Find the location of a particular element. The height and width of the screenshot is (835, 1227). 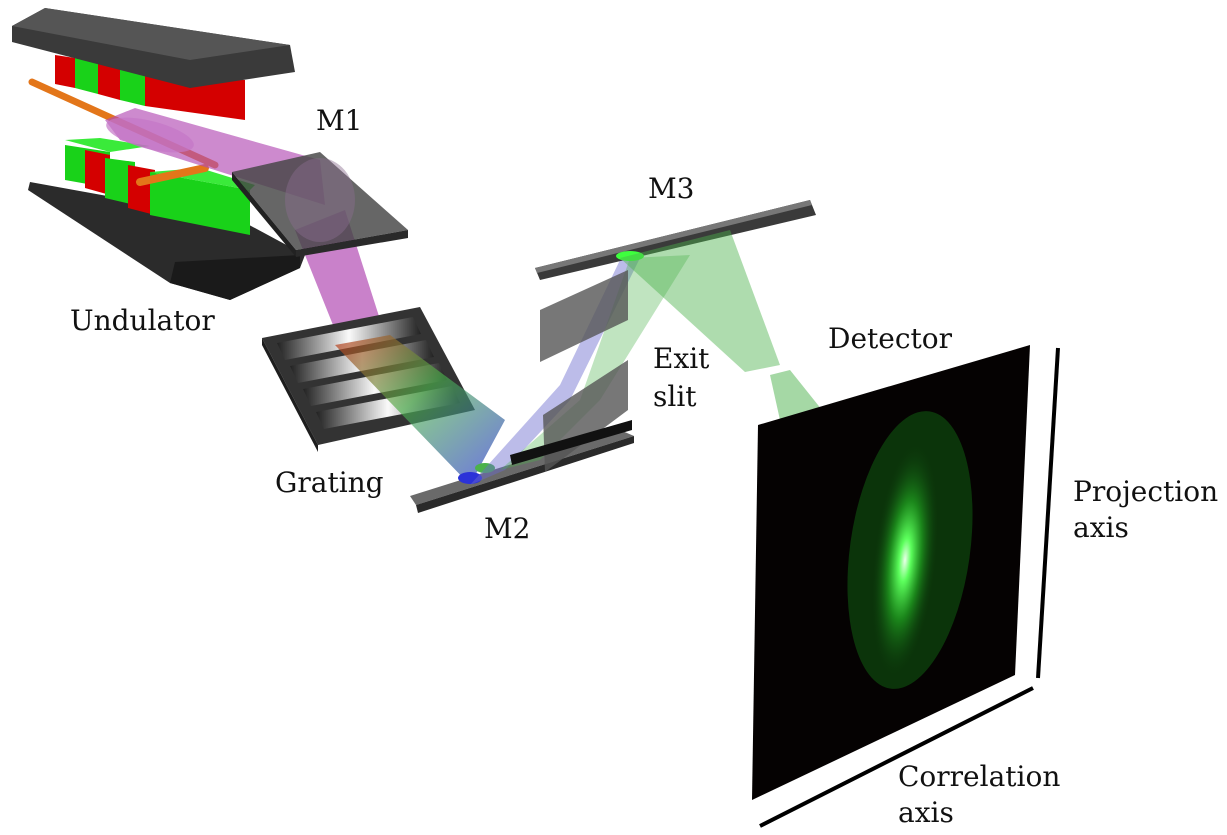

label-exit-slit-line1: Exit is located at coordinates (681, 358).